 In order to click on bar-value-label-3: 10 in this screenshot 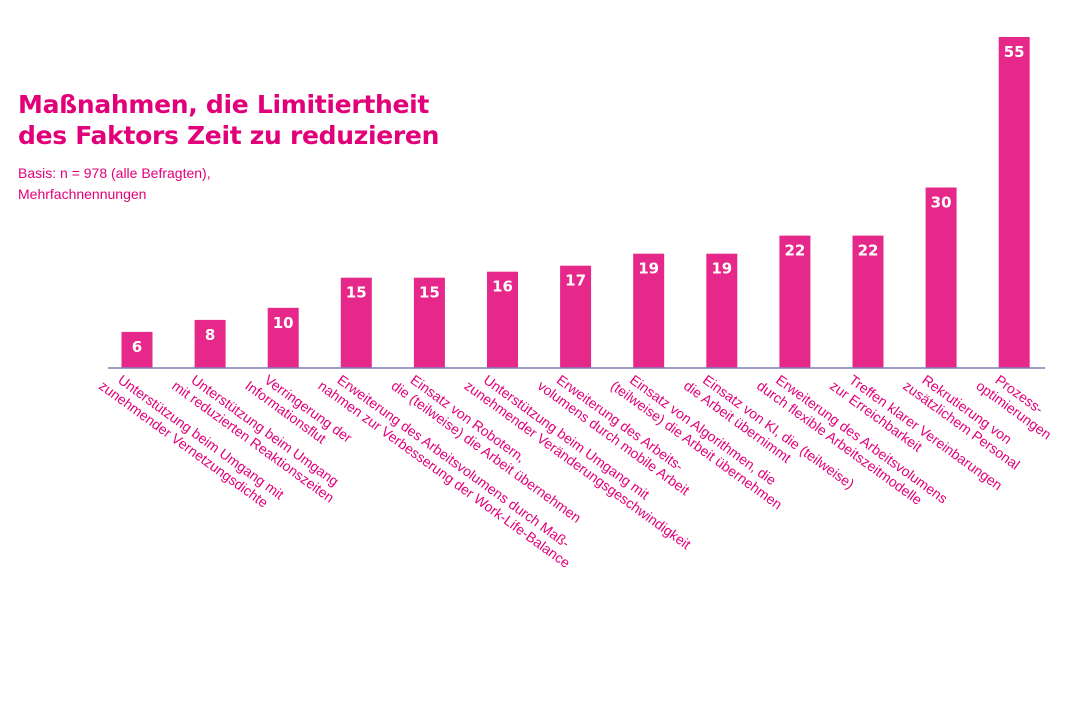, I will do `click(283, 323)`.